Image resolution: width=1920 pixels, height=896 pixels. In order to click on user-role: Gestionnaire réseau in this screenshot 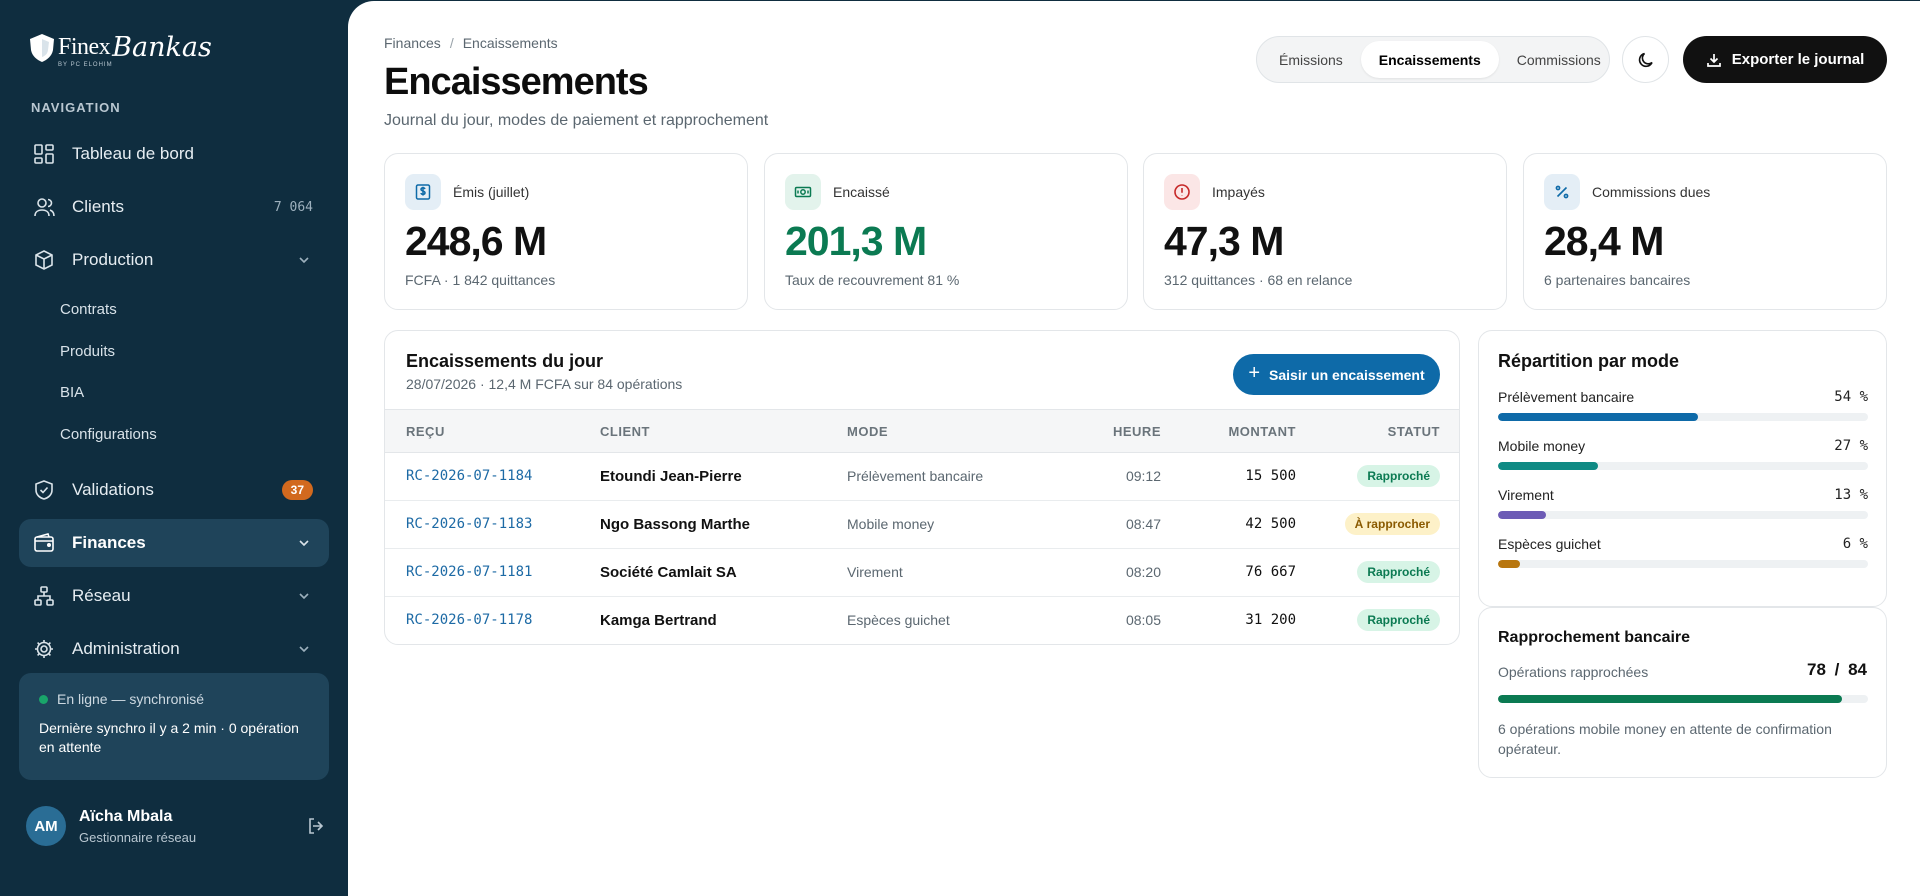, I will do `click(138, 837)`.